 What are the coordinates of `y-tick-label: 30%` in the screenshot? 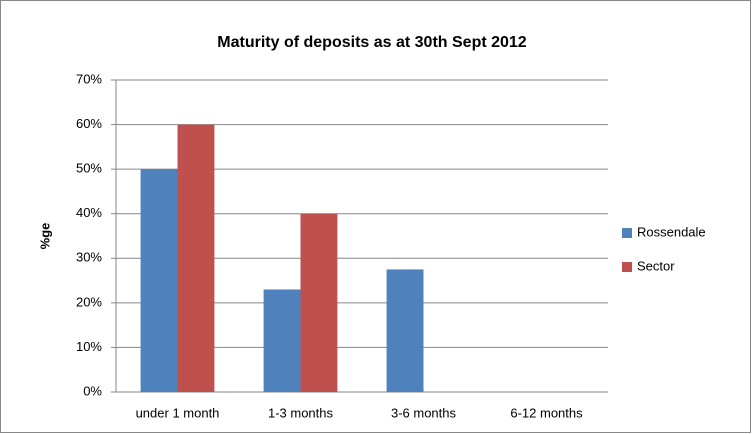 It's located at (89, 257).